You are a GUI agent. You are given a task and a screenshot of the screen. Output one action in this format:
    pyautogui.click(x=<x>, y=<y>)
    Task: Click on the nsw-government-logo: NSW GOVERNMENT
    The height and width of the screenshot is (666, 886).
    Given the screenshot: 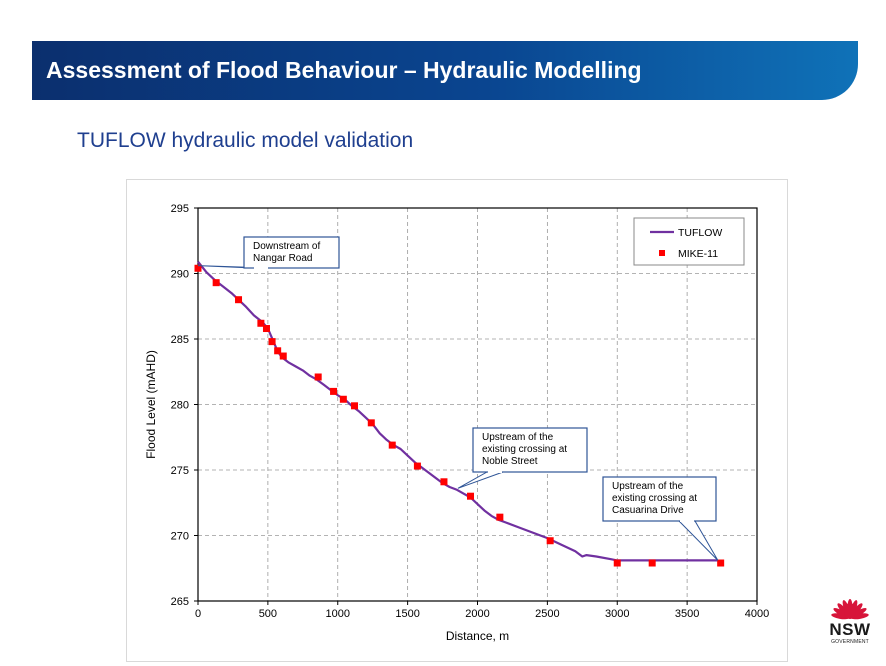 What is the action you would take?
    pyautogui.click(x=850, y=624)
    